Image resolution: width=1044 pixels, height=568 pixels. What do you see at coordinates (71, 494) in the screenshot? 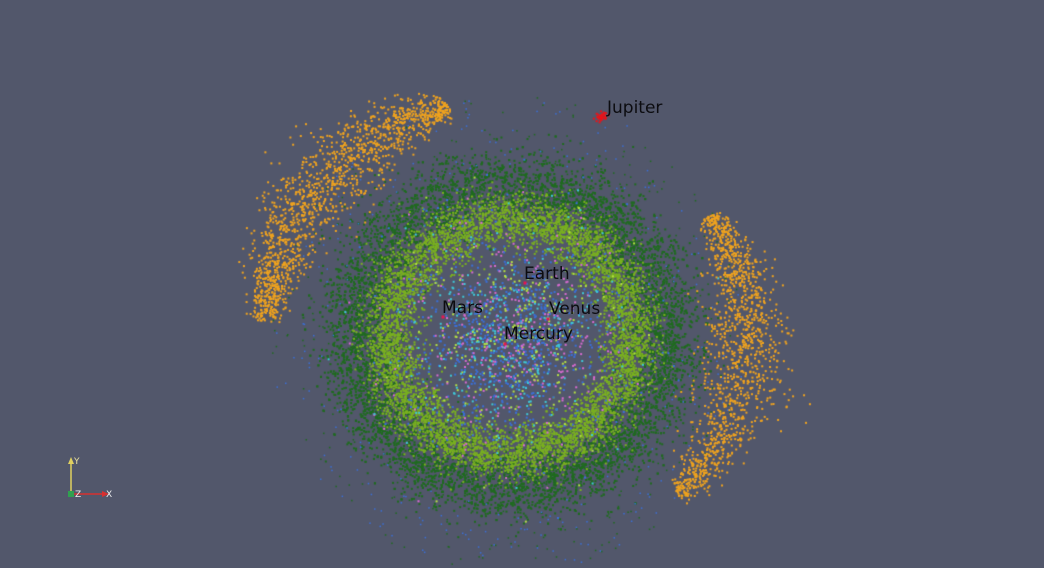
I see `z-axis-marker` at bounding box center [71, 494].